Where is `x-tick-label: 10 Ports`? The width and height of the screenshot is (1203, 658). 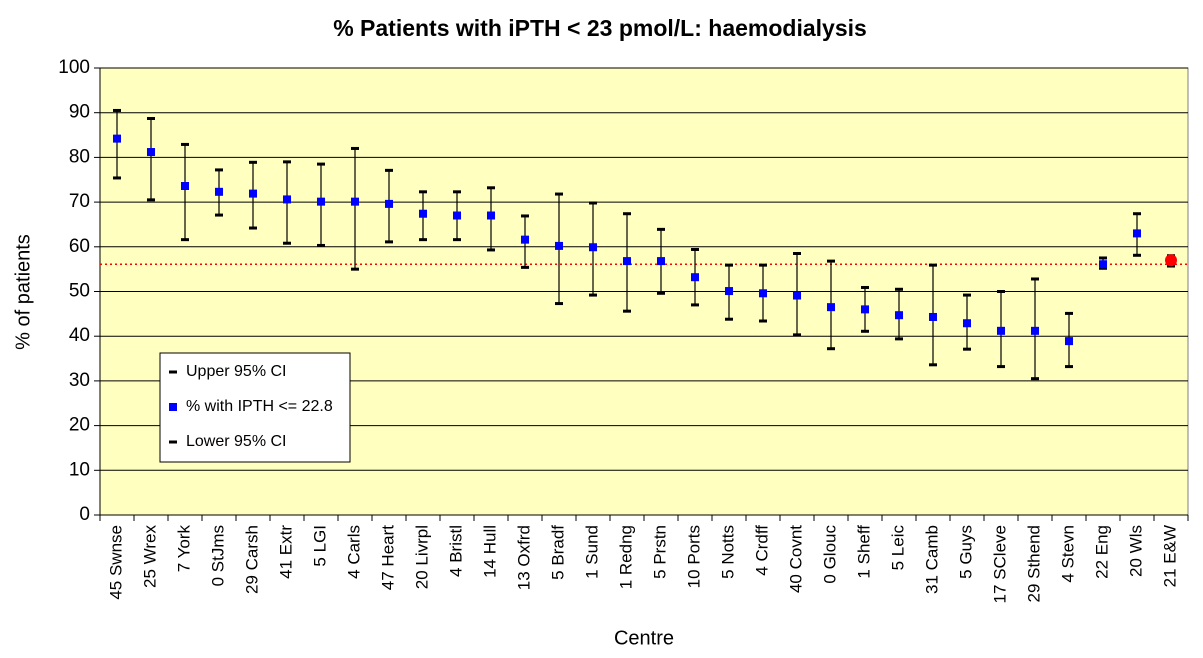 x-tick-label: 10 Ports is located at coordinates (693, 556).